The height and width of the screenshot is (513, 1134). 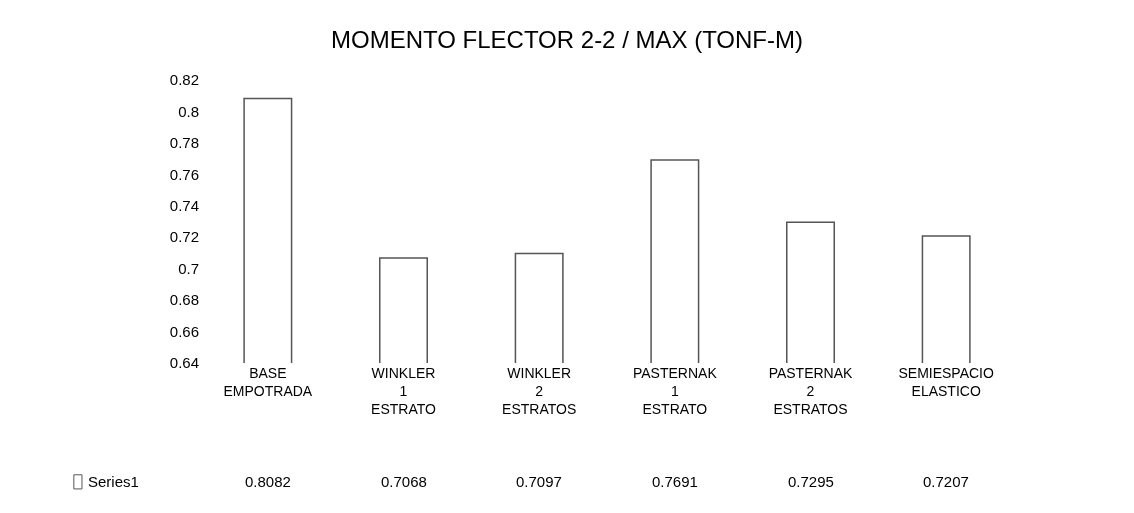 What do you see at coordinates (811, 391) in the screenshot?
I see `x-tick-label: PASTERNAK 2 ESTRATOS` at bounding box center [811, 391].